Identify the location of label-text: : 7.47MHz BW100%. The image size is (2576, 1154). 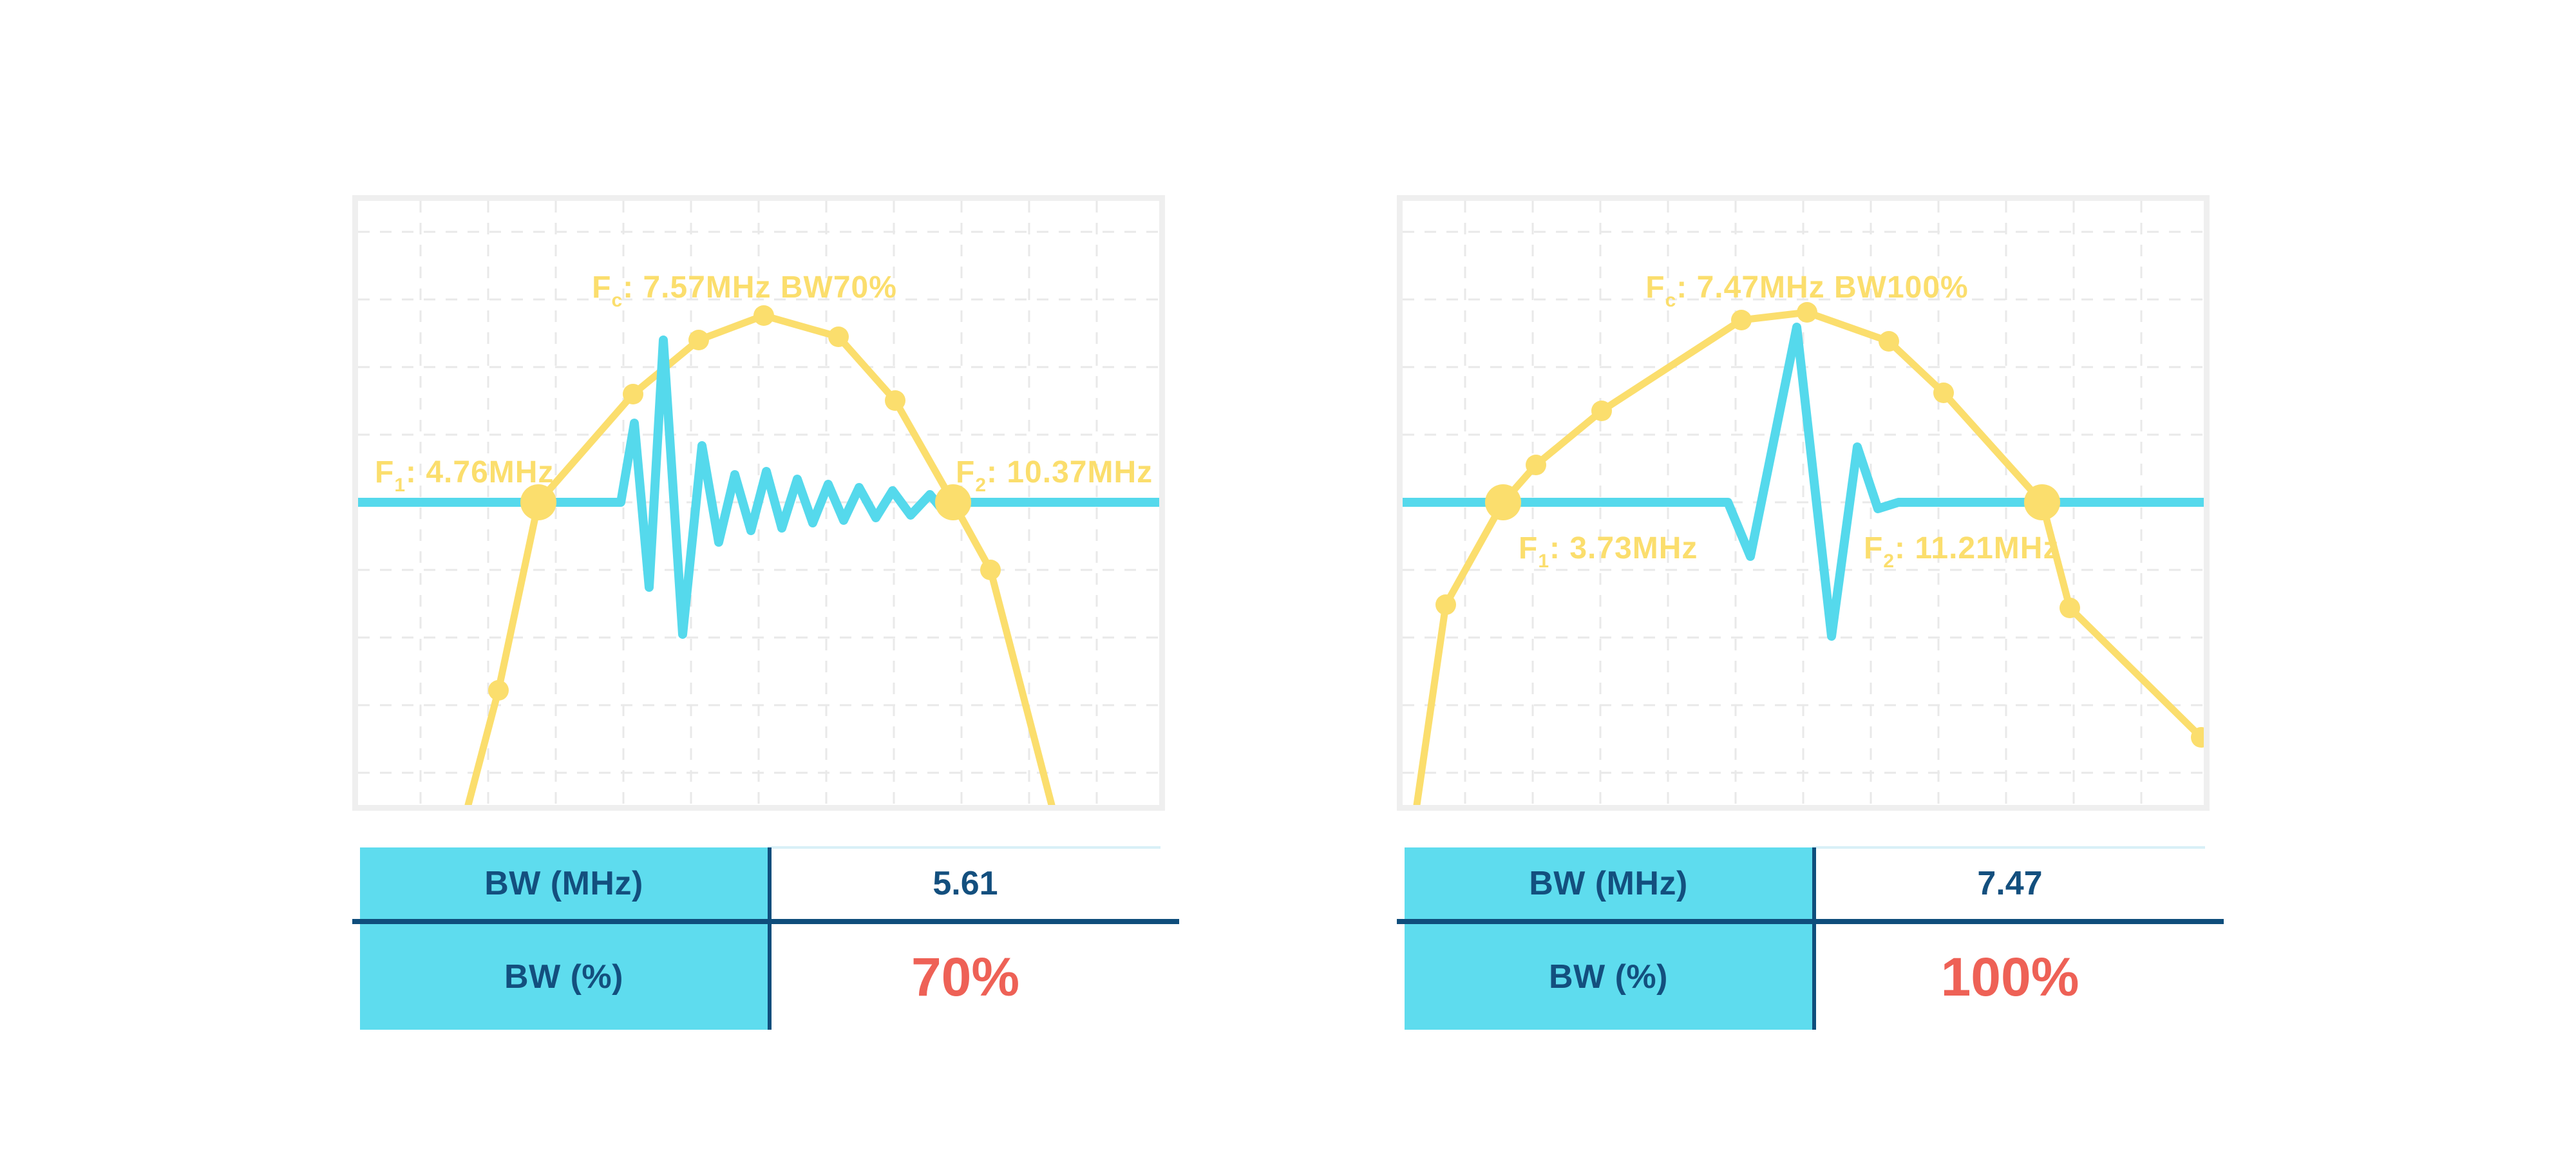
(1822, 287).